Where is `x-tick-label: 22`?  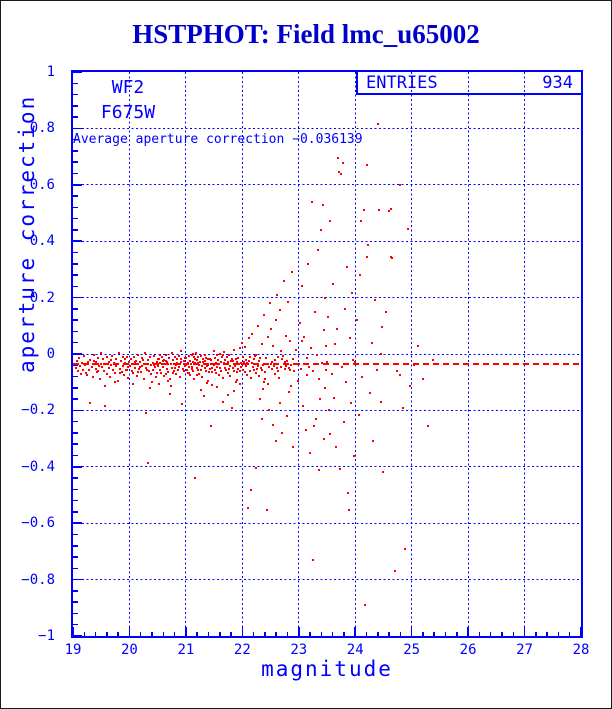
x-tick-label: 22 is located at coordinates (242, 650).